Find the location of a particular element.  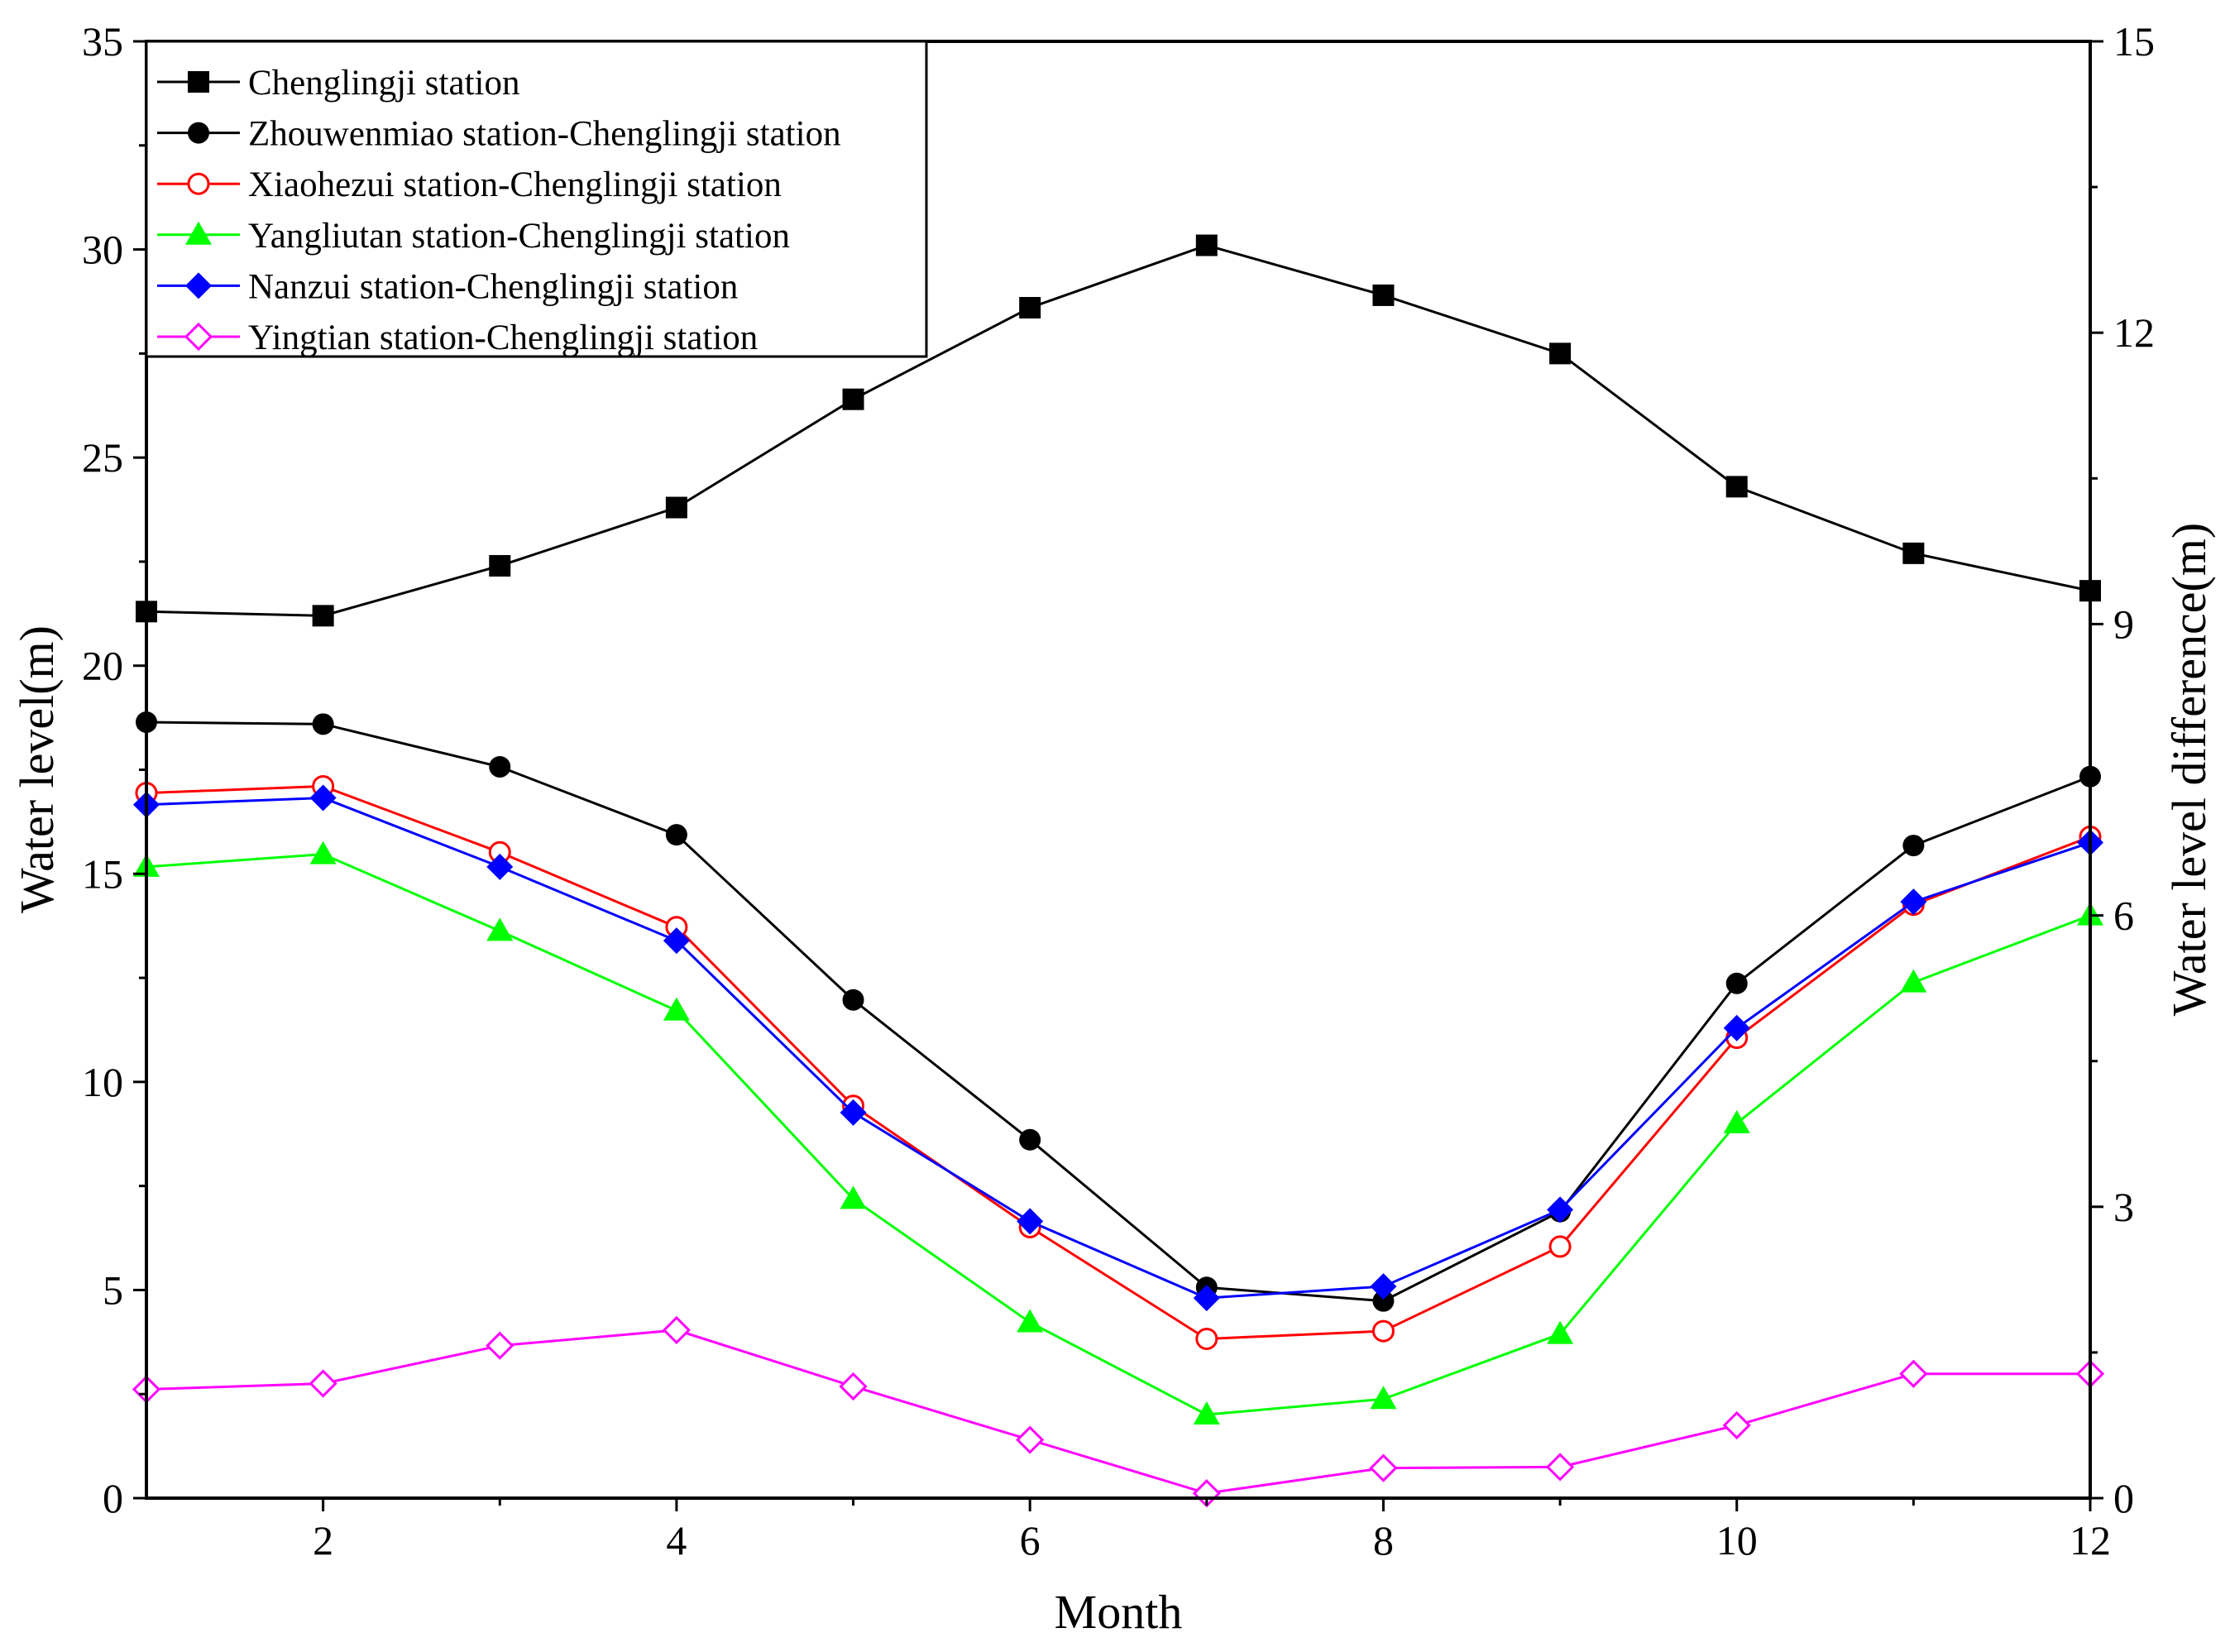

x-tick-label: 10 is located at coordinates (1737, 1540).